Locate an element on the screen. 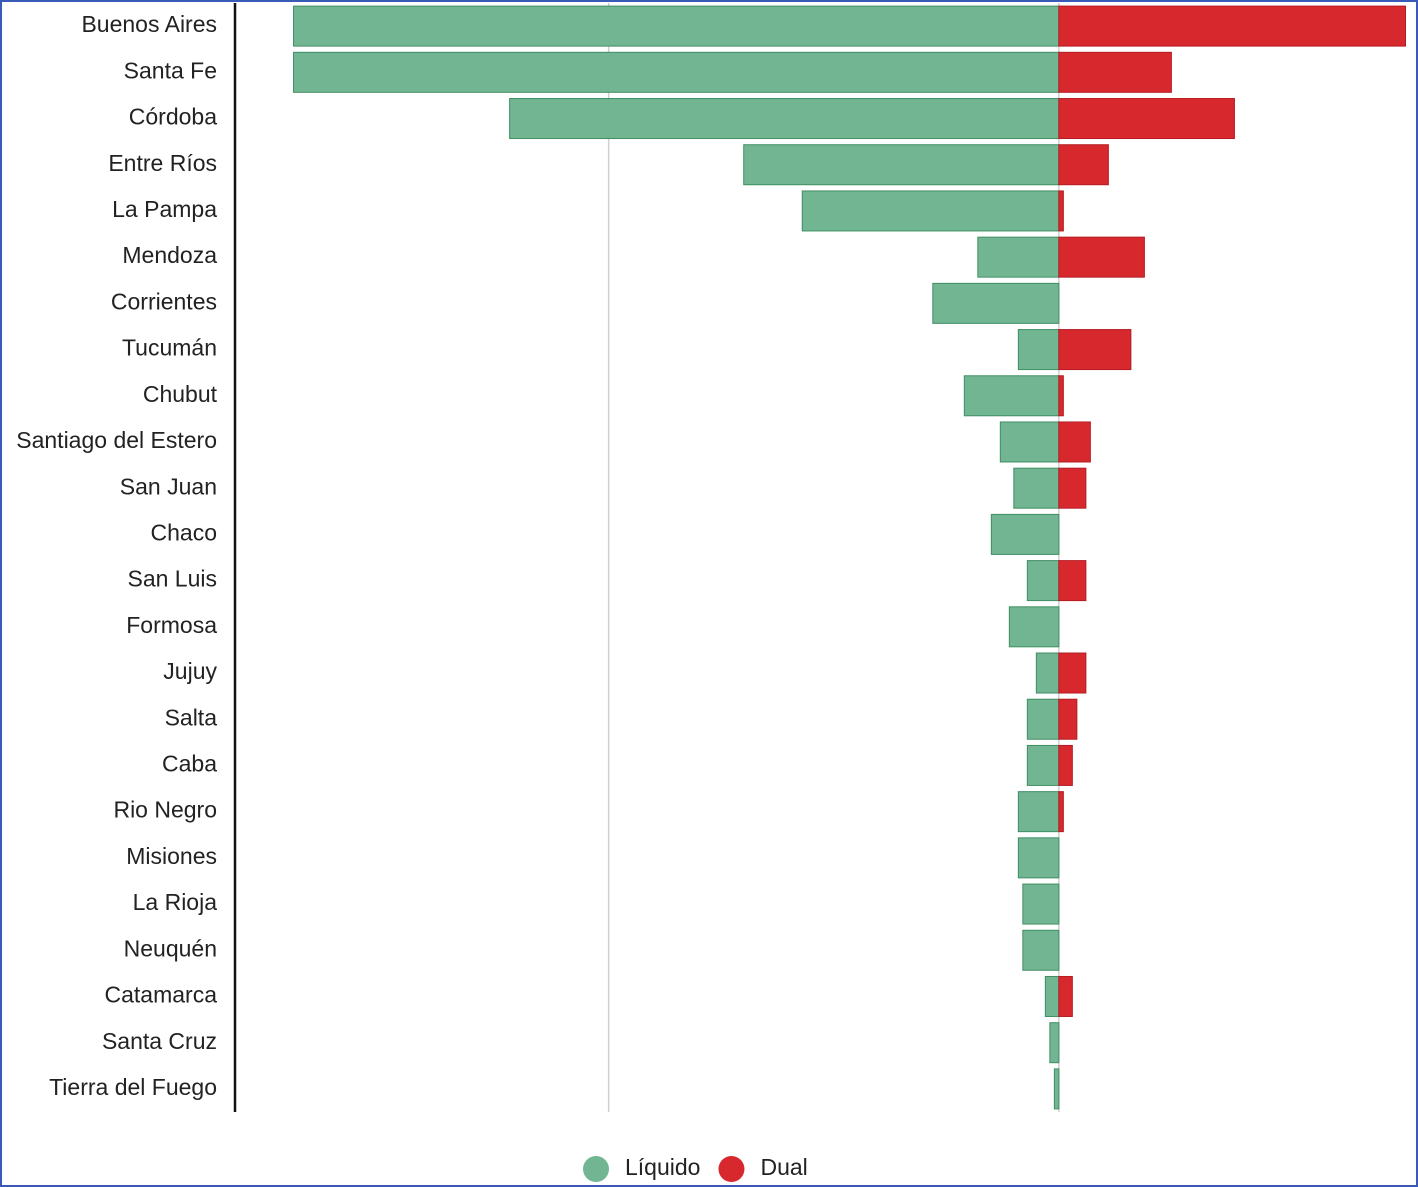  y-tick-label: Entre Ríos is located at coordinates (162, 163).